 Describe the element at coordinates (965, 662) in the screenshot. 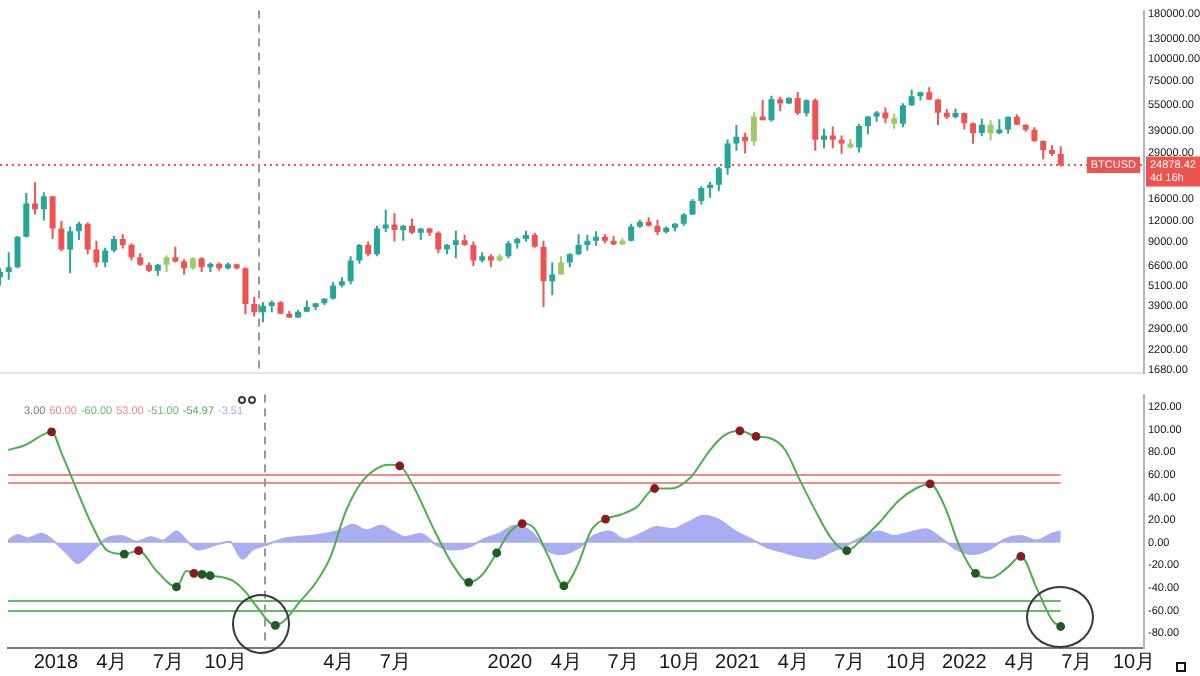

I see `x-tick-label: 2022` at that location.